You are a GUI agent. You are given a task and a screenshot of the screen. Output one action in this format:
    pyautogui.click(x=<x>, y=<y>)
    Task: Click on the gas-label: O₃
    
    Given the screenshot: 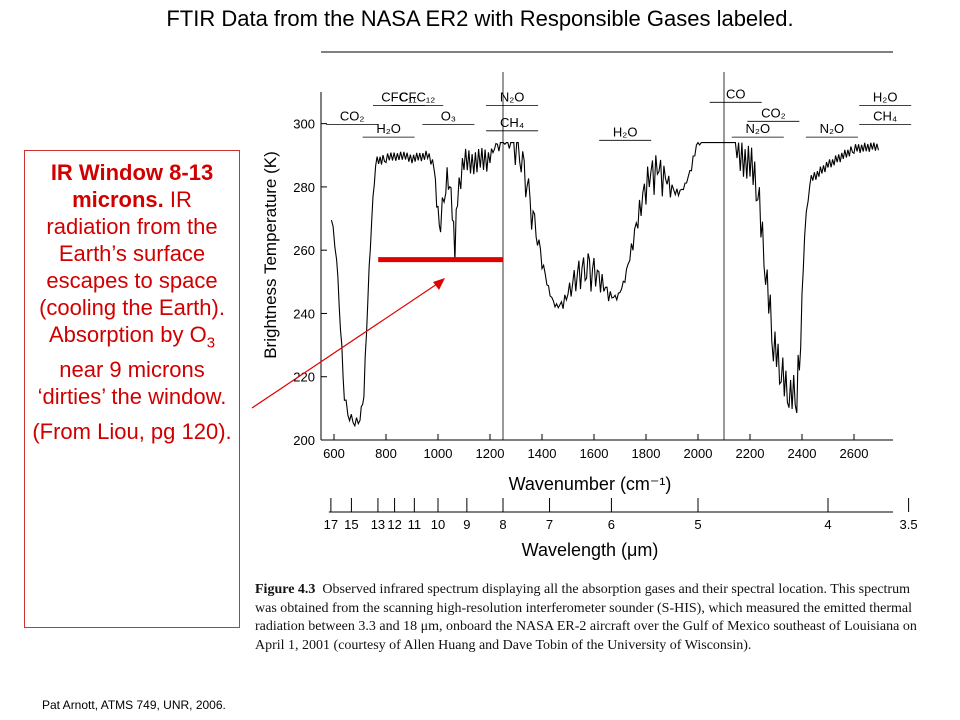 What is the action you would take?
    pyautogui.click(x=448, y=115)
    